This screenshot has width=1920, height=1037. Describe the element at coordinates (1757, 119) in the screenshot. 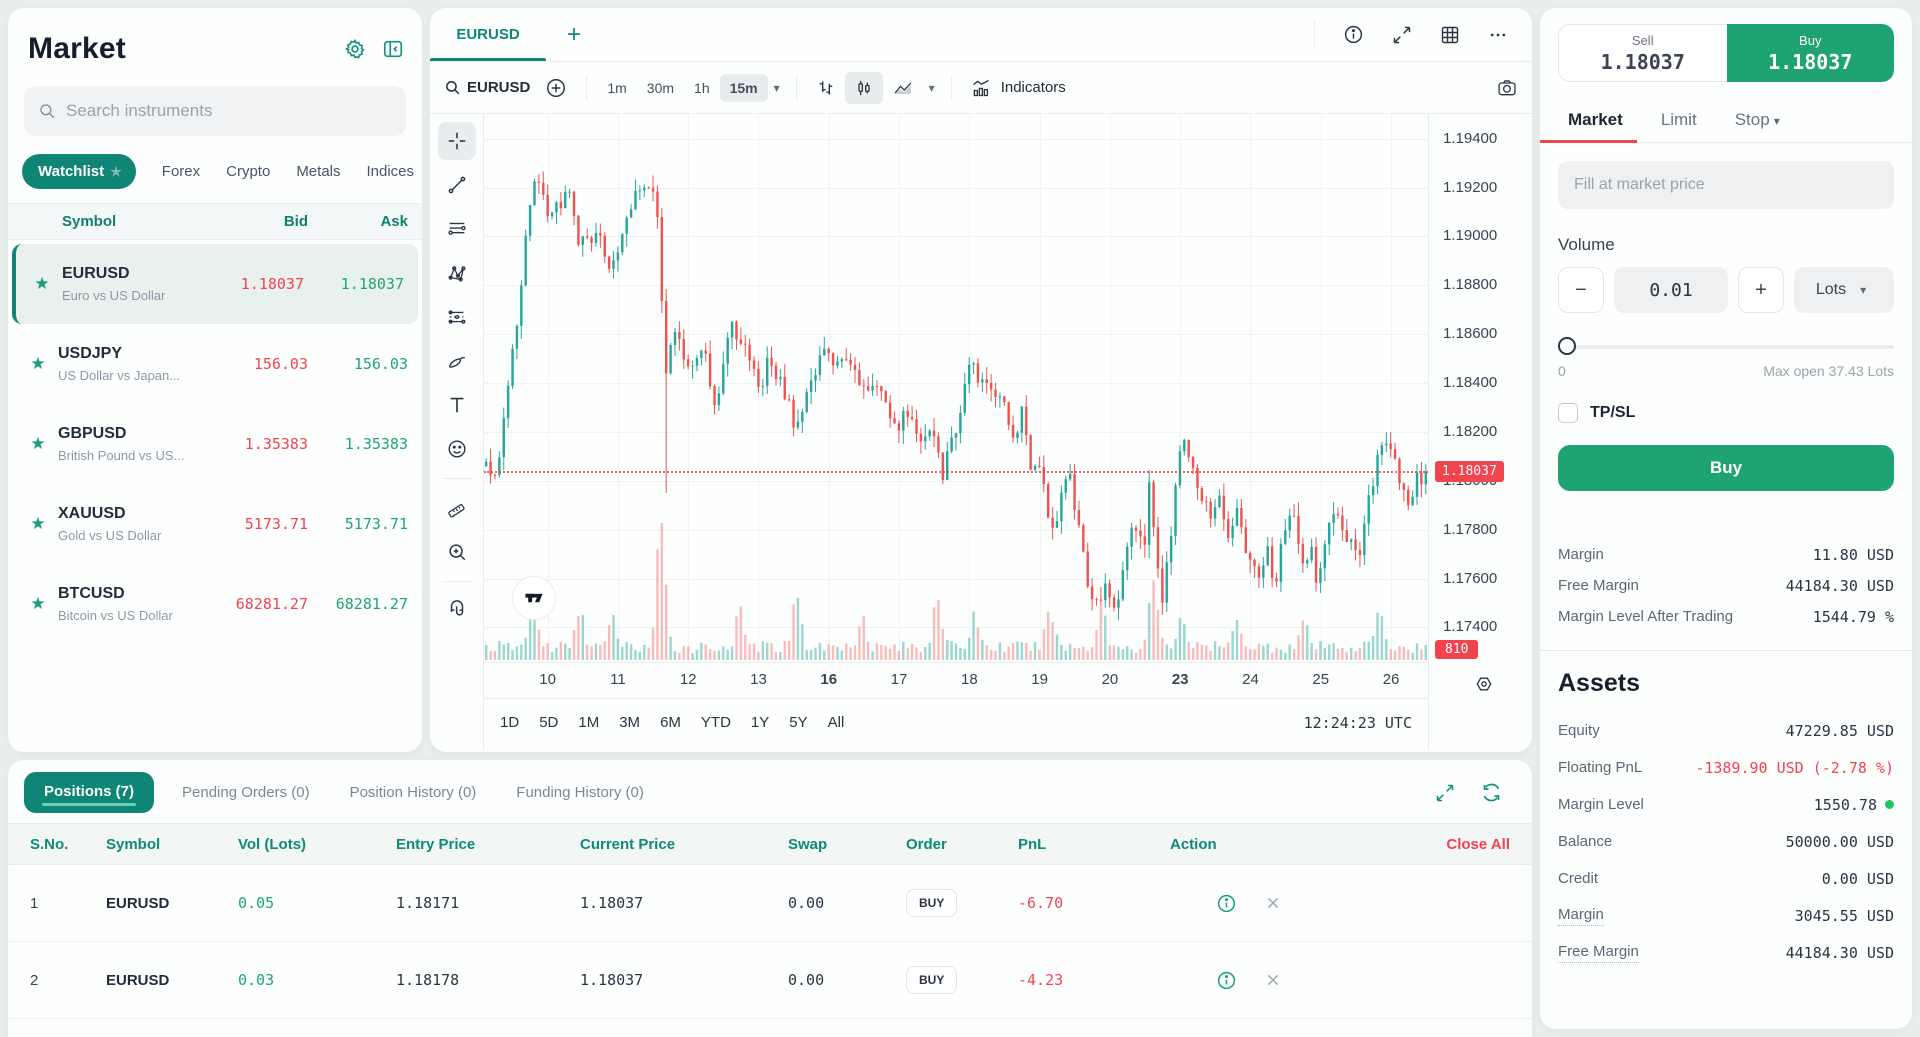

I see `tab-stop-order: Stop ▾` at that location.